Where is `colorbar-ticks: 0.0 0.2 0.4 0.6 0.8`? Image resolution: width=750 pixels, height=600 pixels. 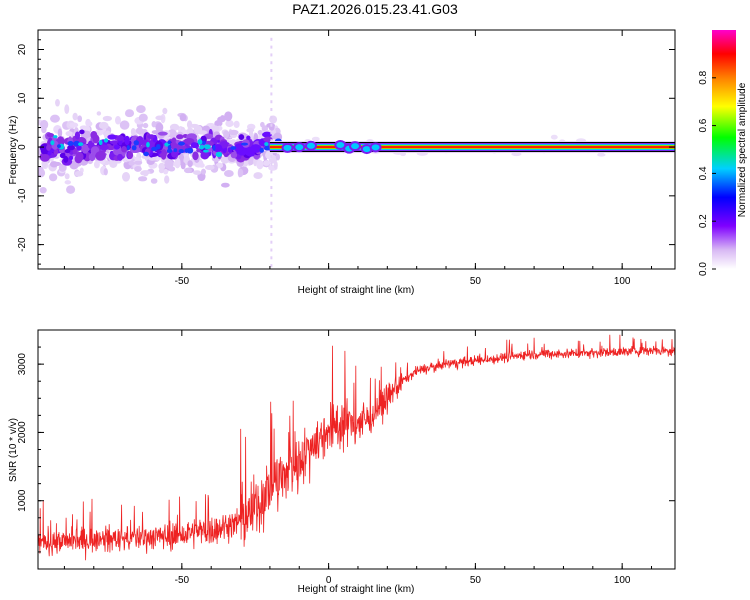 colorbar-ticks: 0.0 0.2 0.4 0.6 0.8 is located at coordinates (707, 173).